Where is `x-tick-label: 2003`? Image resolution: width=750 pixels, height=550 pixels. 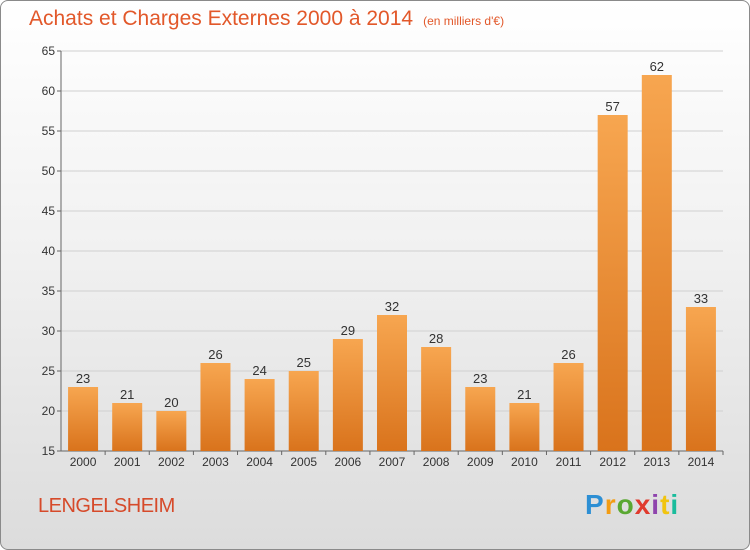 x-tick-label: 2003 is located at coordinates (215, 462).